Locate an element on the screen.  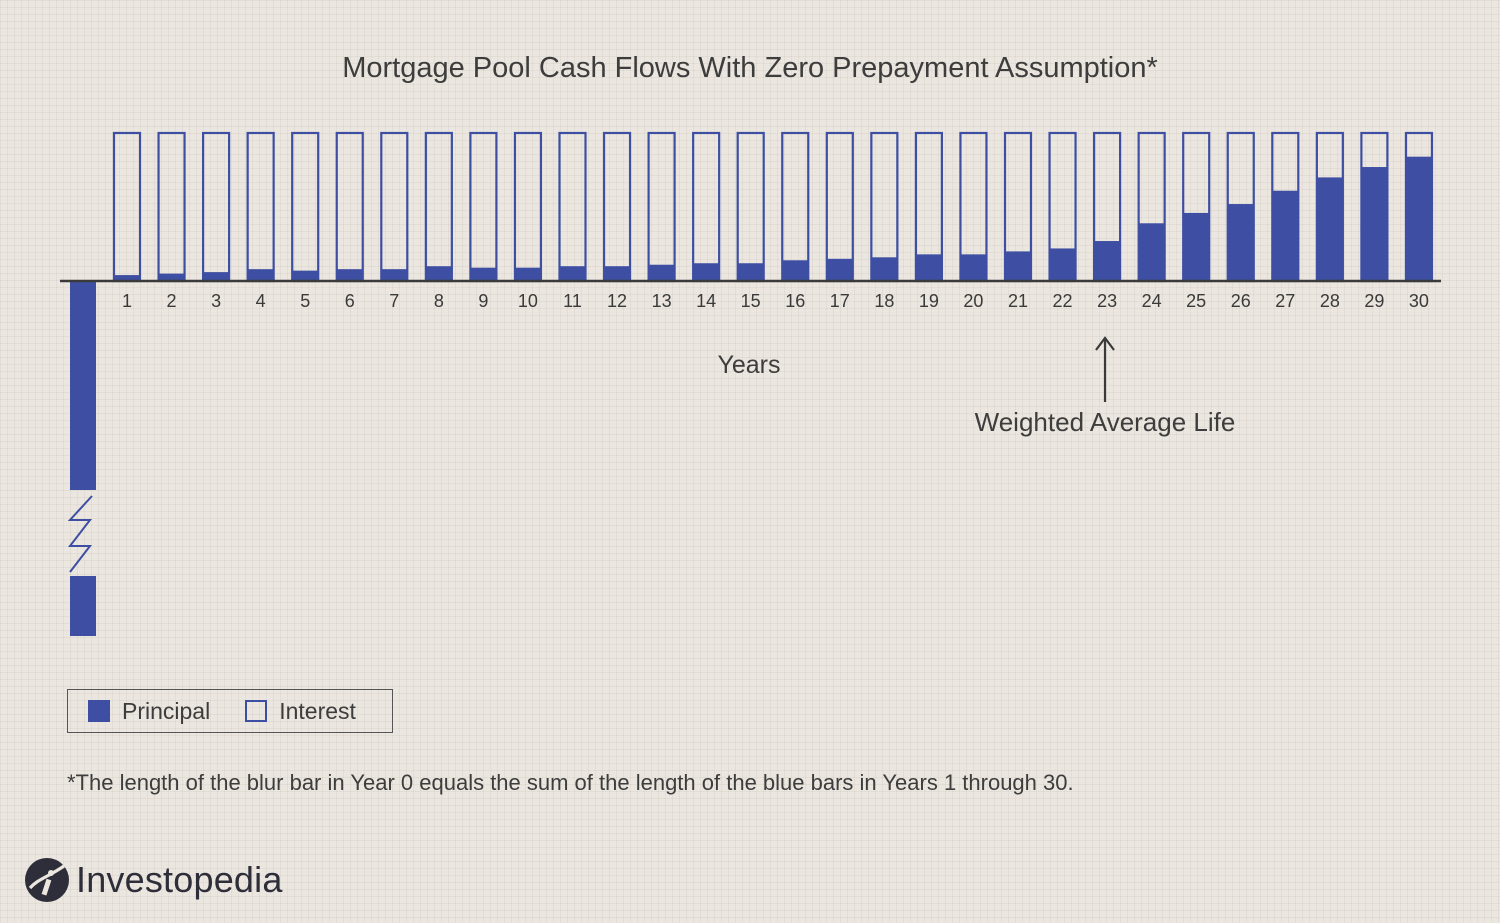
x-tick-label: 18 is located at coordinates (884, 301).